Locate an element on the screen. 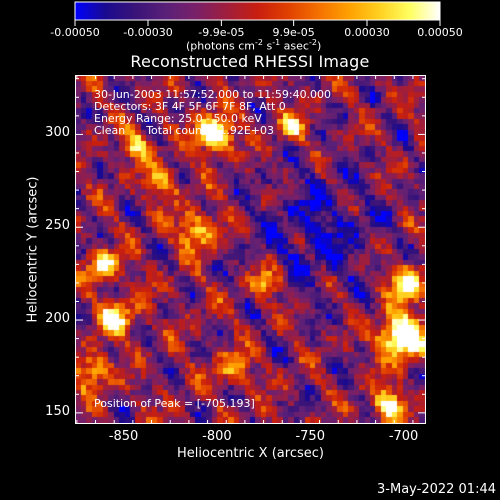 This screenshot has height=500, width=500. colorbar-tick-label: 0.00050 is located at coordinates (440, 32).